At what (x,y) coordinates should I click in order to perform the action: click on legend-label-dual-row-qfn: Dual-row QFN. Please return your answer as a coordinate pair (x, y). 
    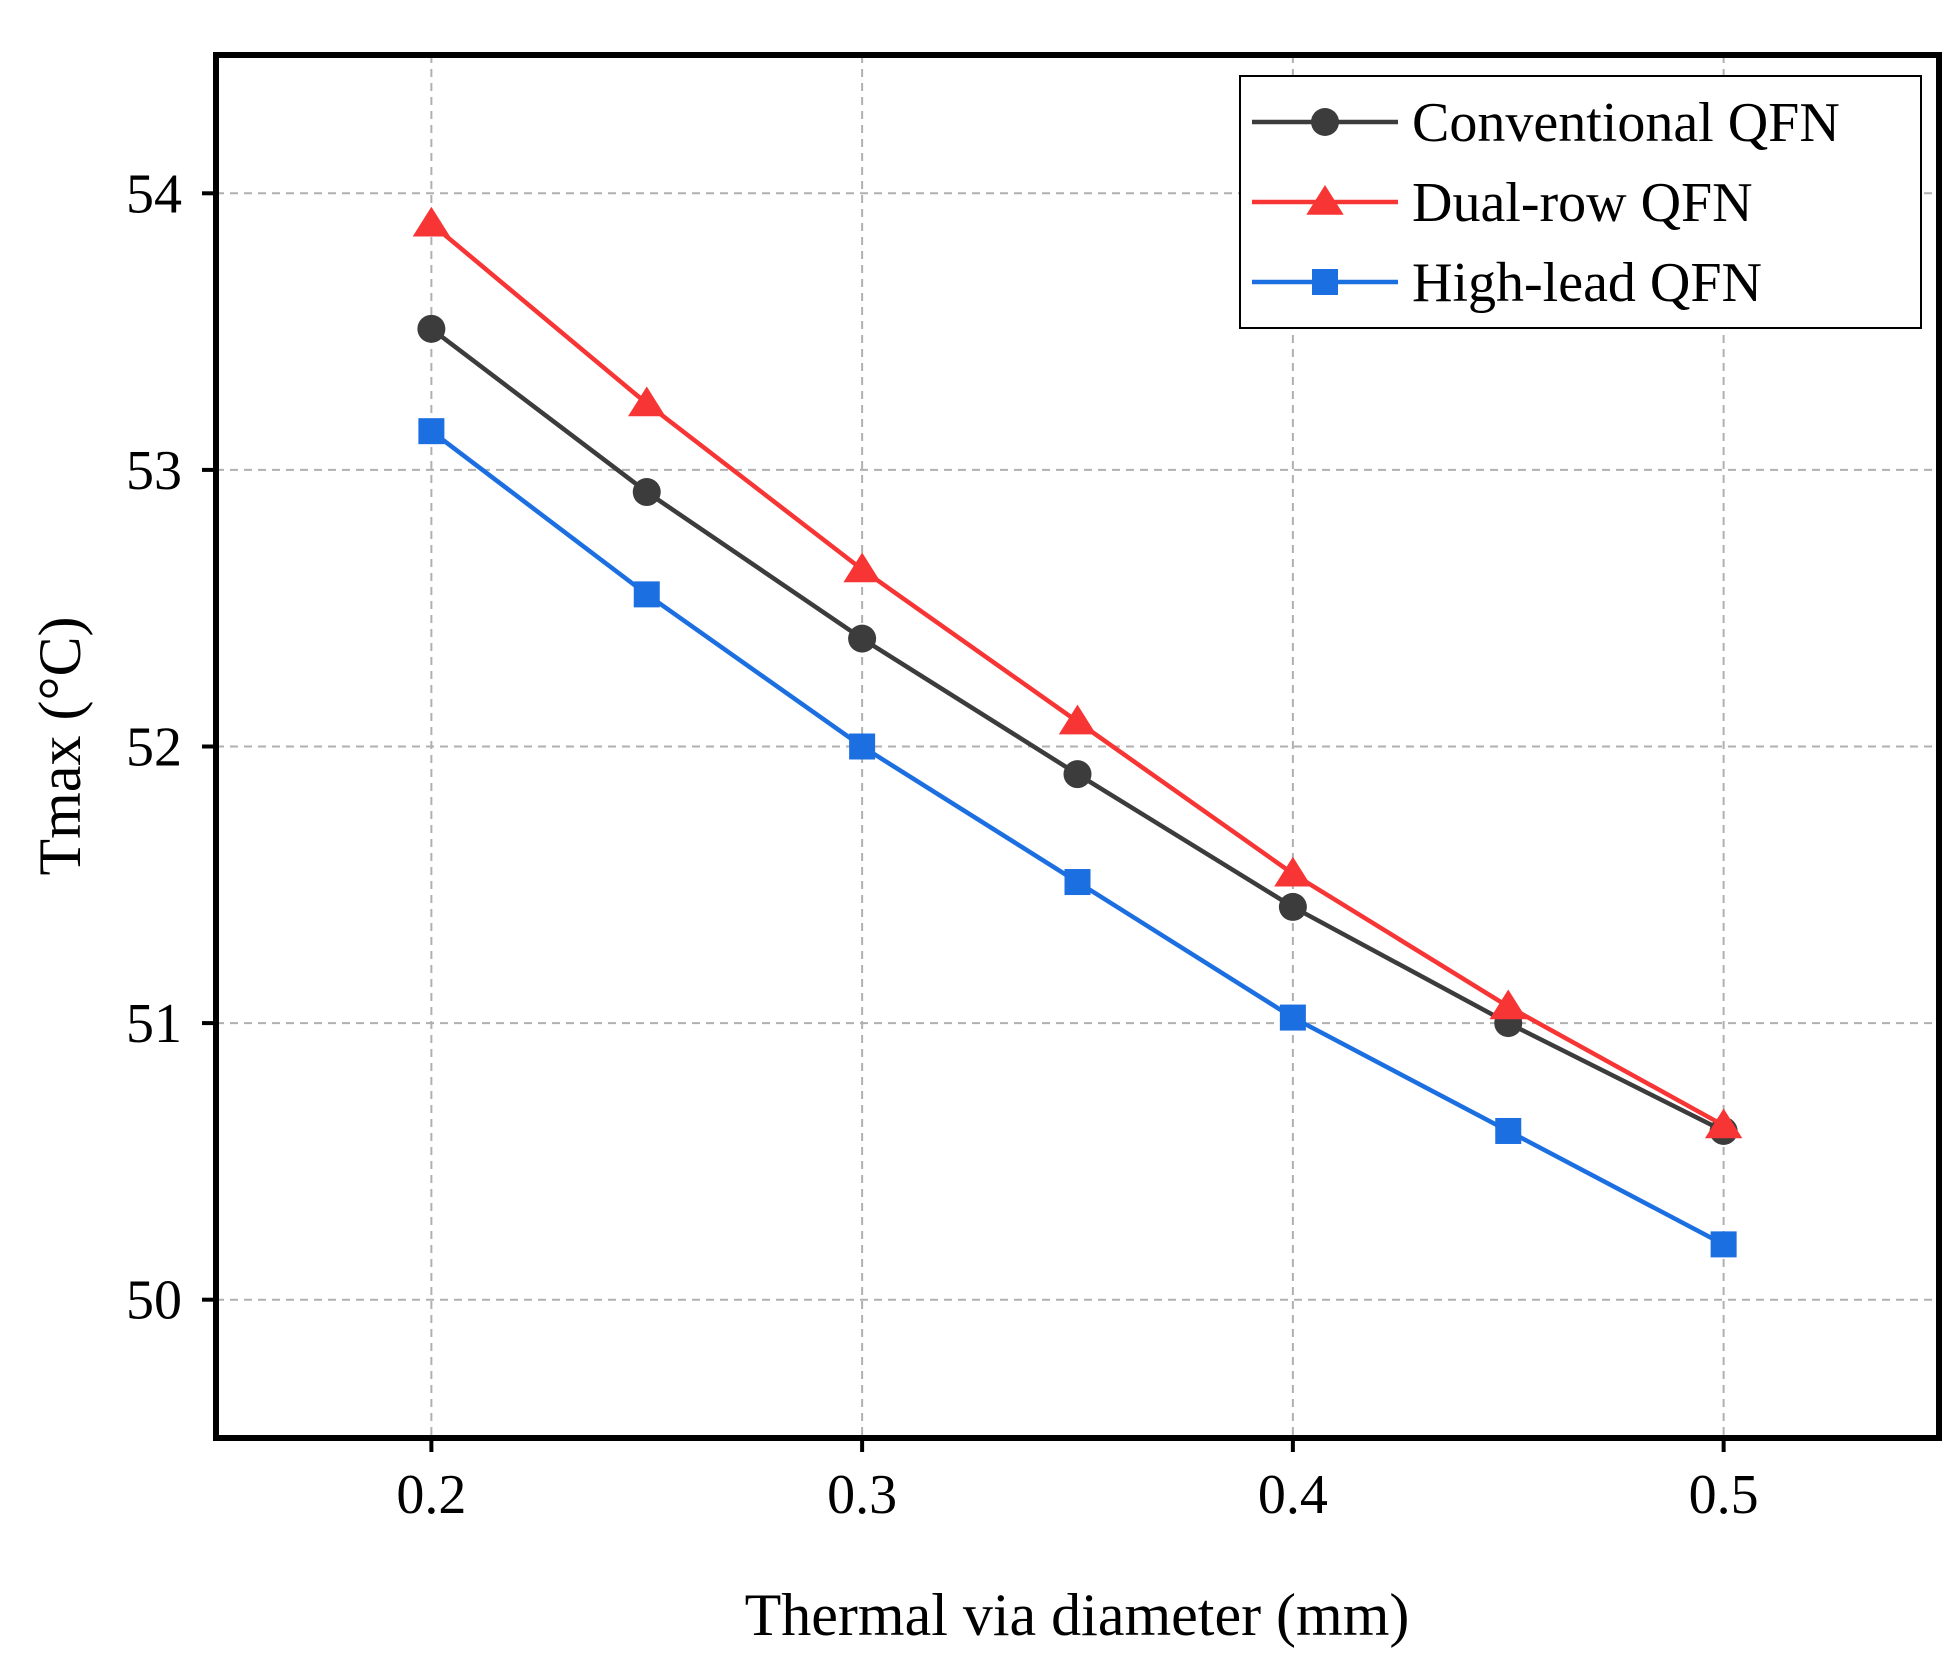
    Looking at the image, I should click on (1582, 203).